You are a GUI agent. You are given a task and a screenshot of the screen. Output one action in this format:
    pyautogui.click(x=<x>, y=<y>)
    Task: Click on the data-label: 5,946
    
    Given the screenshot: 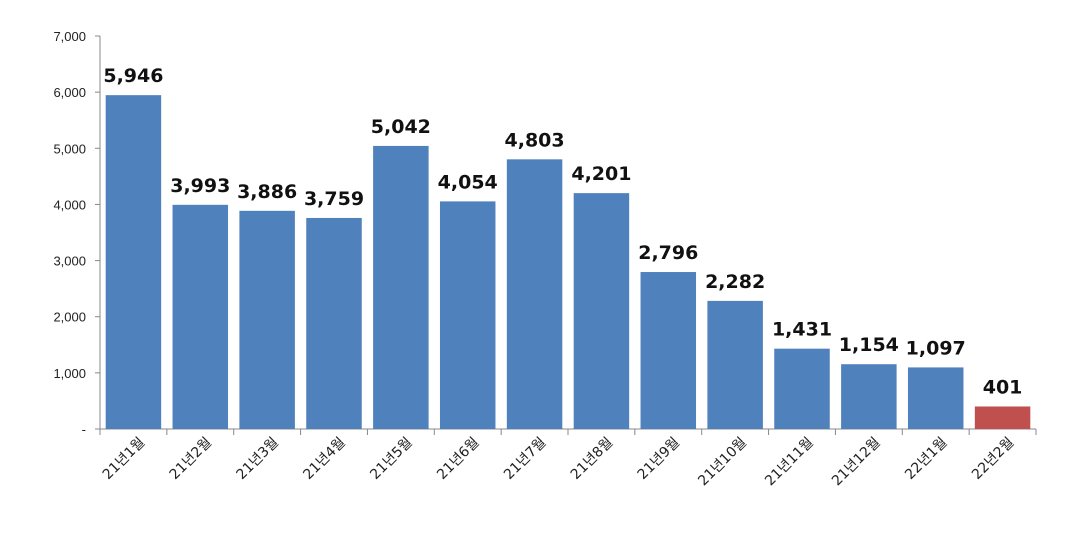 What is the action you would take?
    pyautogui.click(x=133, y=76)
    